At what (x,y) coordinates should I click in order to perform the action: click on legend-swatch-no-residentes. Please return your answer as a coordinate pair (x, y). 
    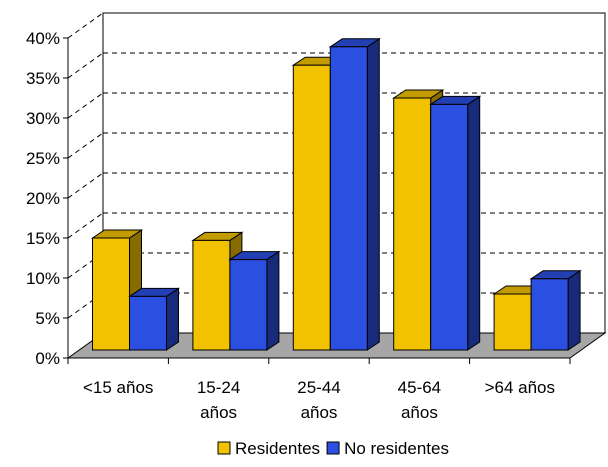
    Looking at the image, I should click on (333, 448).